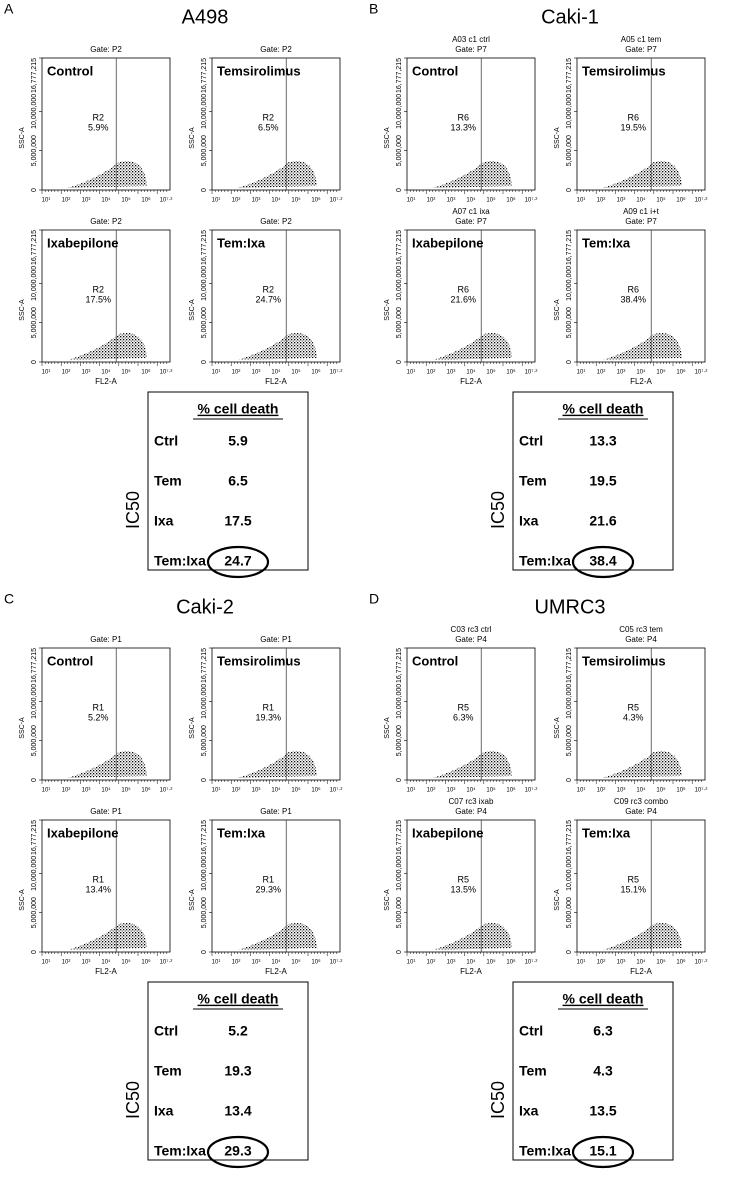 This screenshot has width=730, height=1189. Describe the element at coordinates (641, 39) in the screenshot. I see `plot-header: A05 c1 tem` at that location.